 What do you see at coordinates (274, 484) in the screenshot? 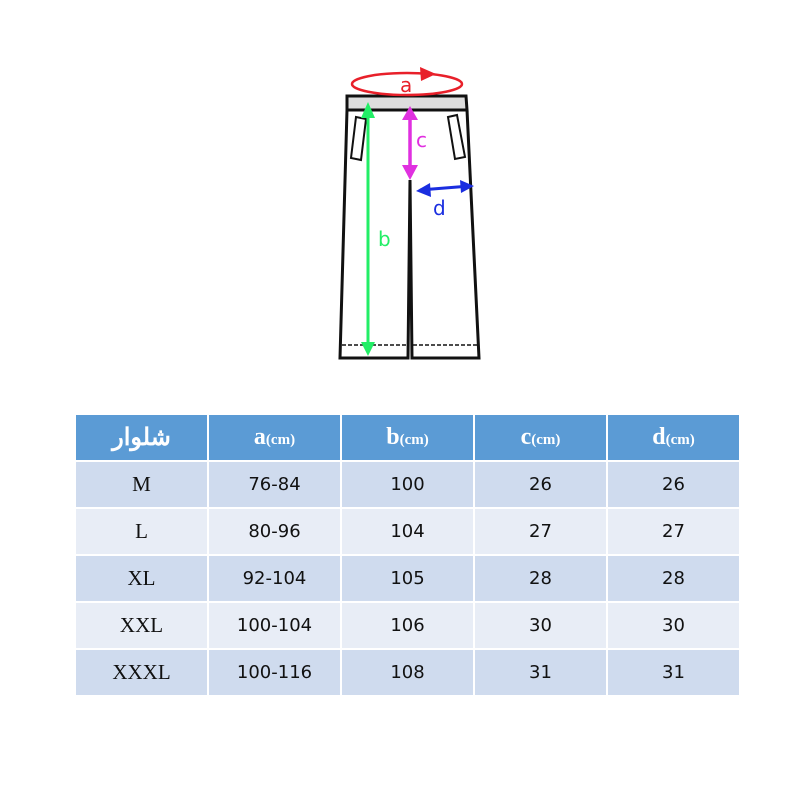
I see `measure-cell: 76-84` at bounding box center [274, 484].